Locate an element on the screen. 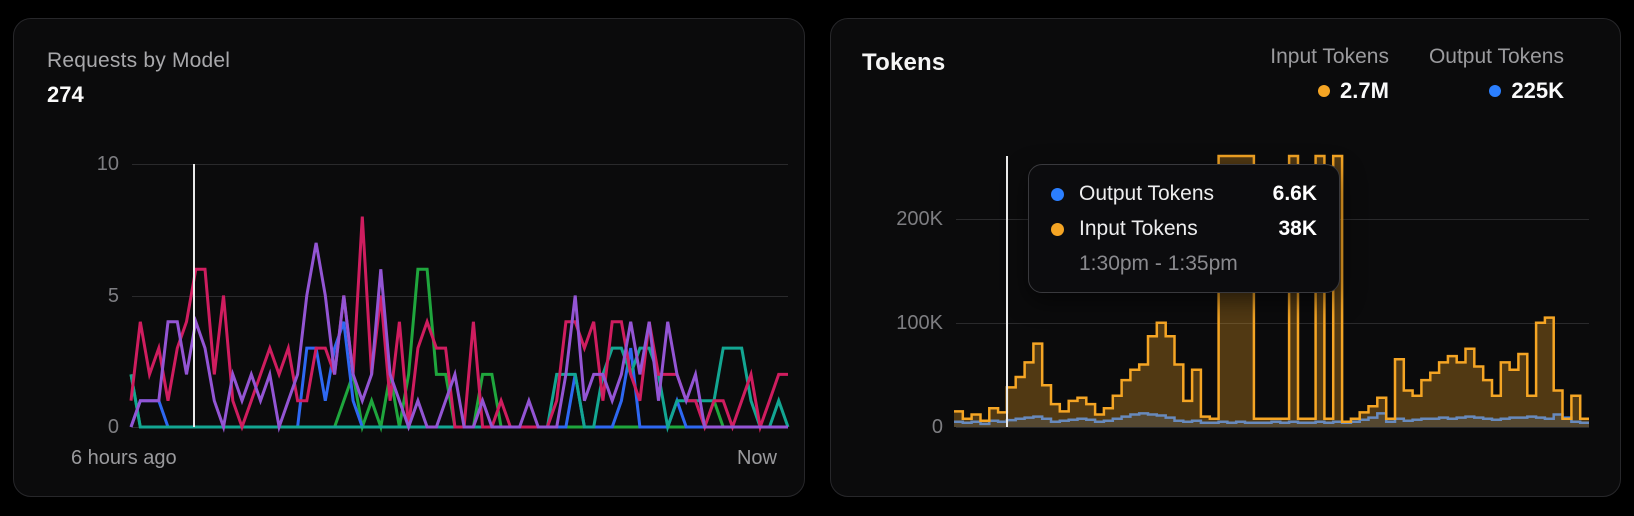 This screenshot has height=516, width=1634. y-axis-tick-label: 5 is located at coordinates (113, 295).